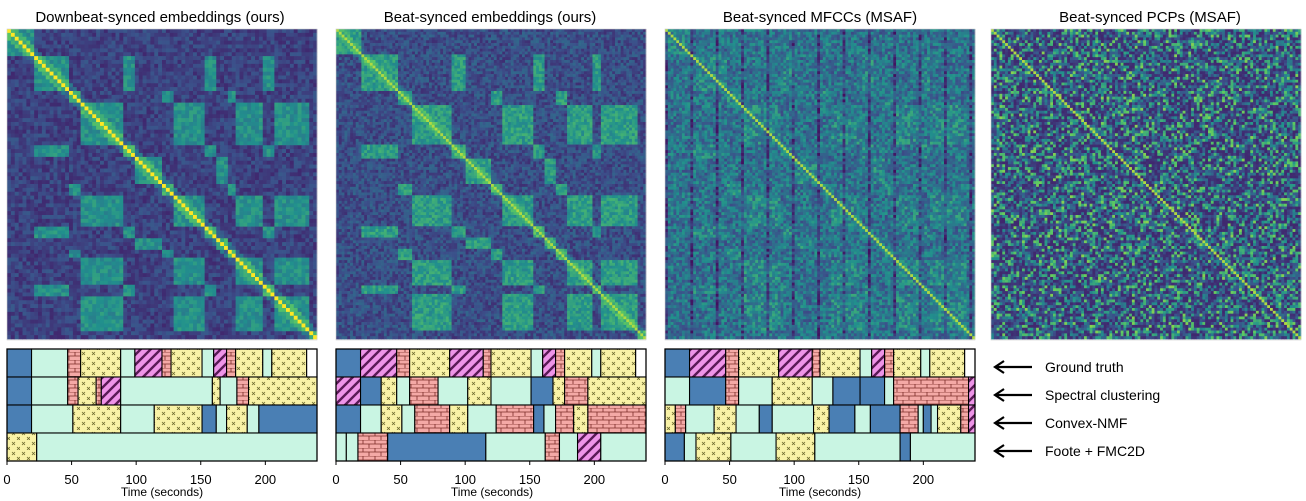 This screenshot has height=501, width=1306. I want to click on chart-title-4: Beat-synced PCPs (MSAF), so click(1150, 17).